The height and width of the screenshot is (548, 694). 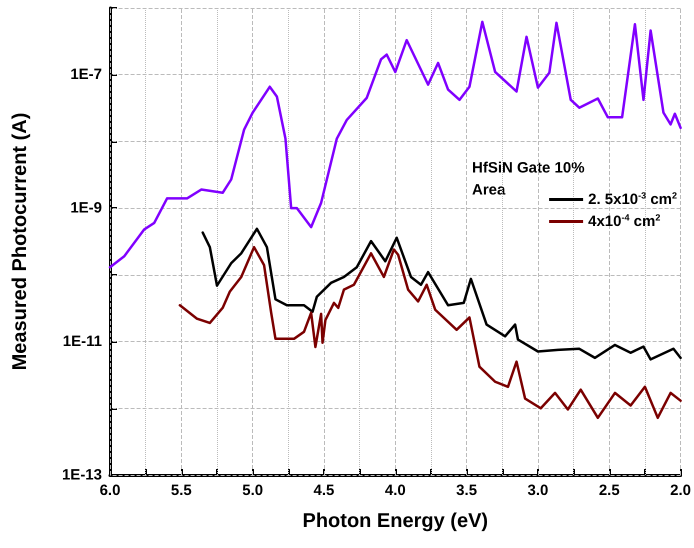 What do you see at coordinates (681, 490) in the screenshot?
I see `x-tick-label: 2.0` at bounding box center [681, 490].